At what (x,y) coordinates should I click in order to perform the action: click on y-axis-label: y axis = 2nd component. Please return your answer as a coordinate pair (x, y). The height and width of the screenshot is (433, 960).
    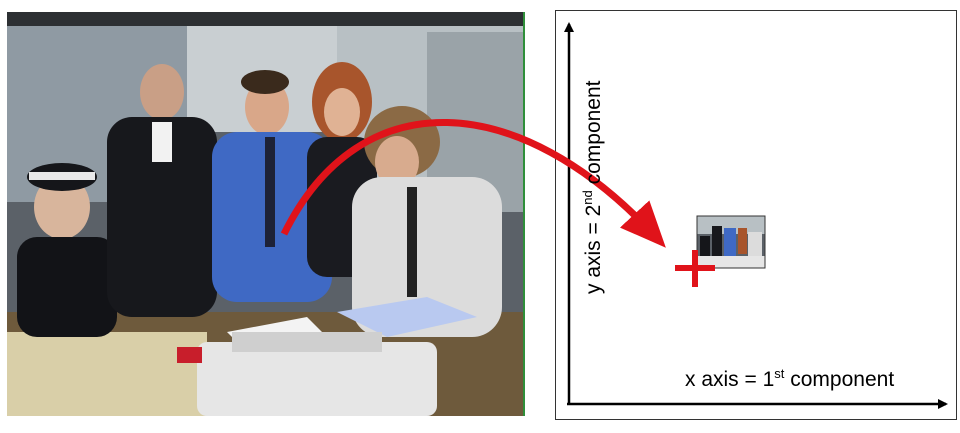
    Looking at the image, I should click on (592, 187).